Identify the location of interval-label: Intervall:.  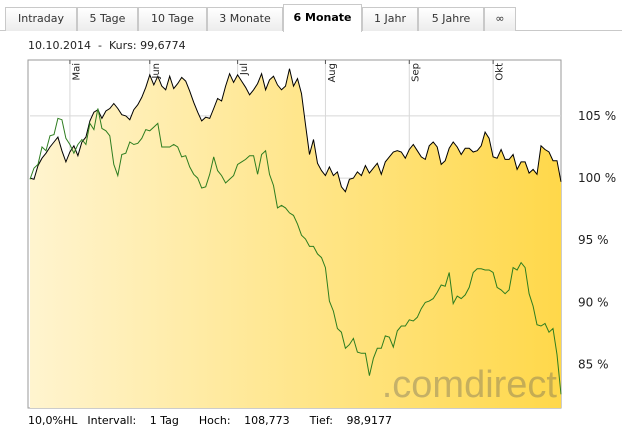
(112, 420).